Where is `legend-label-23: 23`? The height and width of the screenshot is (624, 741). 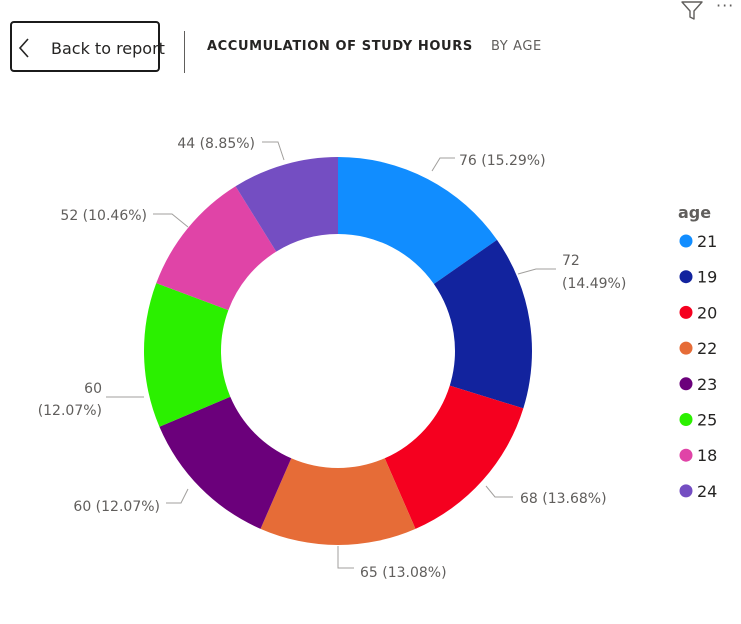
legend-label-23: 23 is located at coordinates (707, 384).